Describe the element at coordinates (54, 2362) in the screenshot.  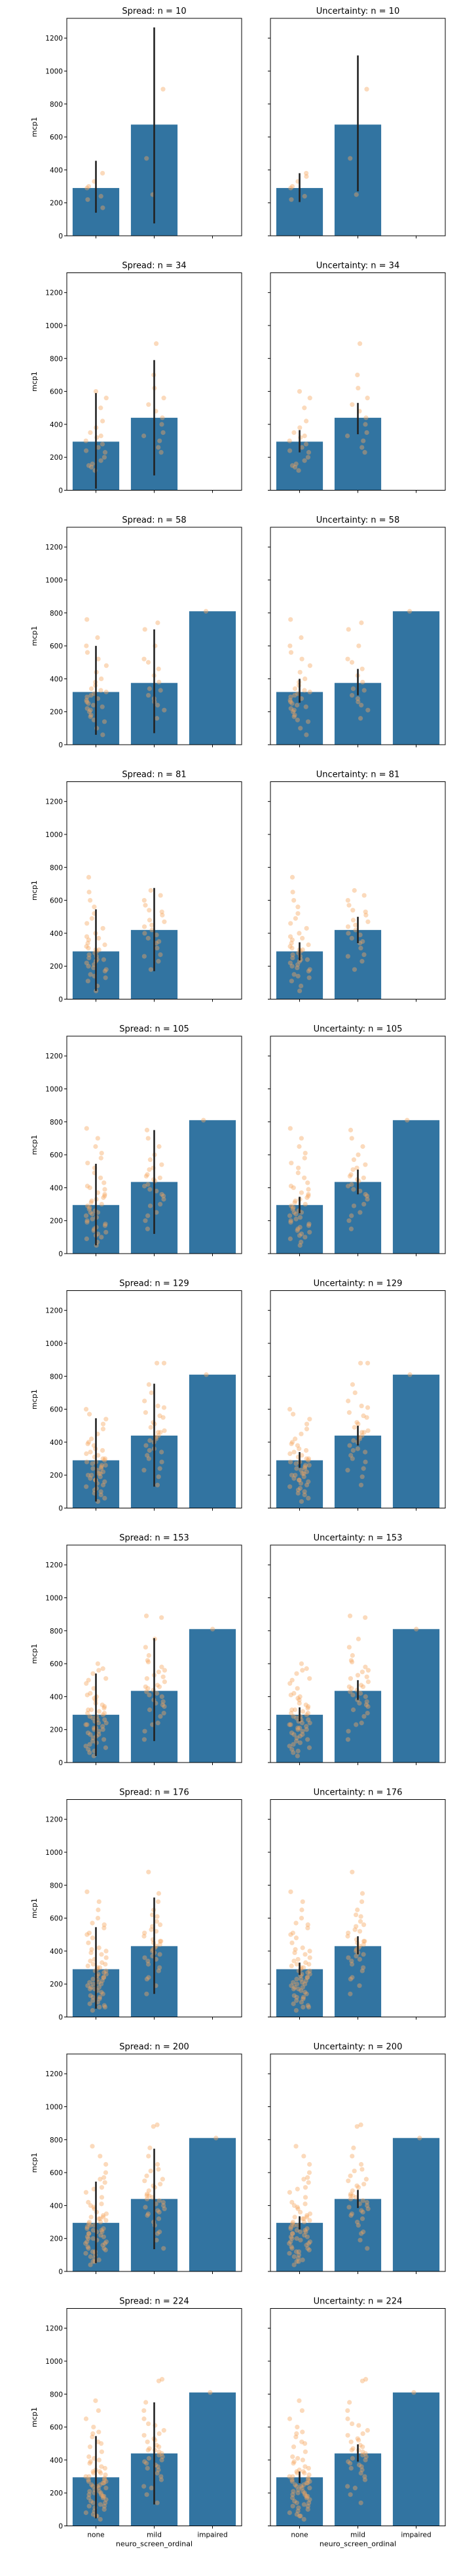
I see `y-tick-label: 1000` at that location.